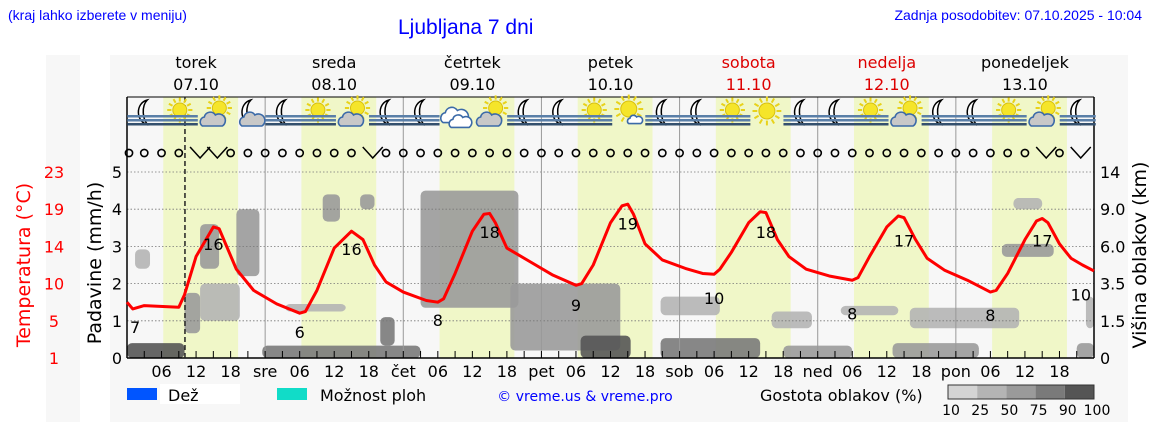 This screenshot has width=1152, height=443. Describe the element at coordinates (334, 62) in the screenshot. I see `day-name: sreda` at that location.